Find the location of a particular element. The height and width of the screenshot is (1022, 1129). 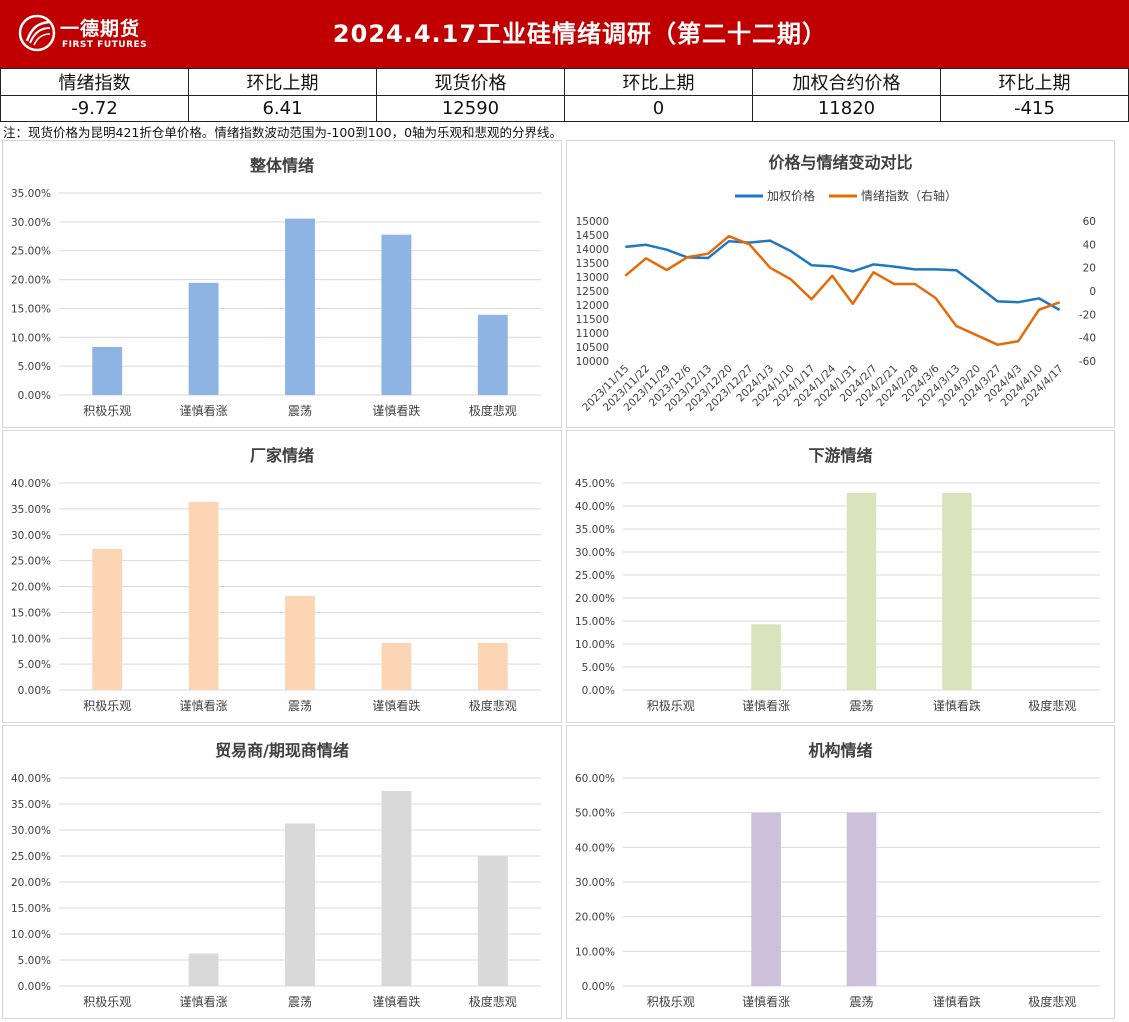

summary-value: 12590 is located at coordinates (470, 108).